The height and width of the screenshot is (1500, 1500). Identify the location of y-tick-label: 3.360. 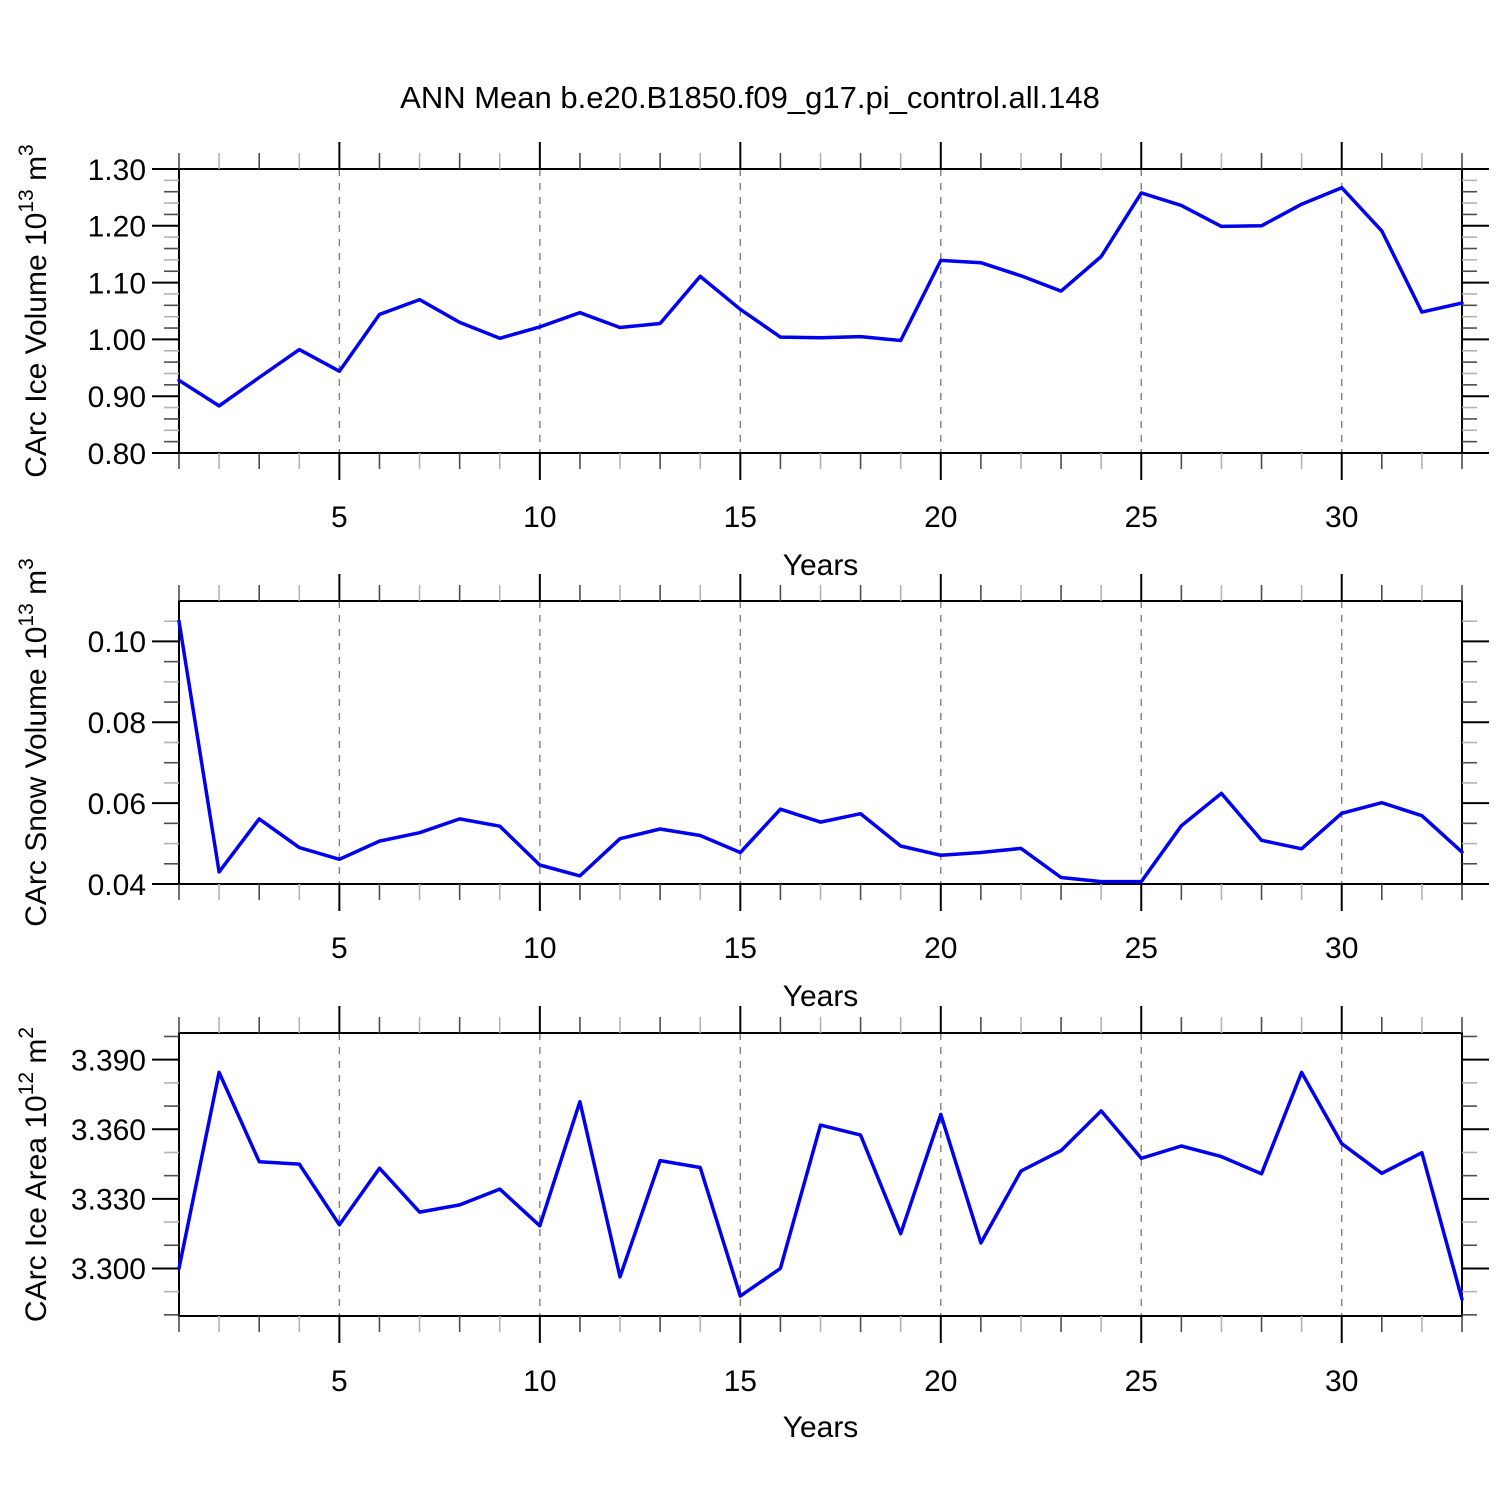
(108, 1130).